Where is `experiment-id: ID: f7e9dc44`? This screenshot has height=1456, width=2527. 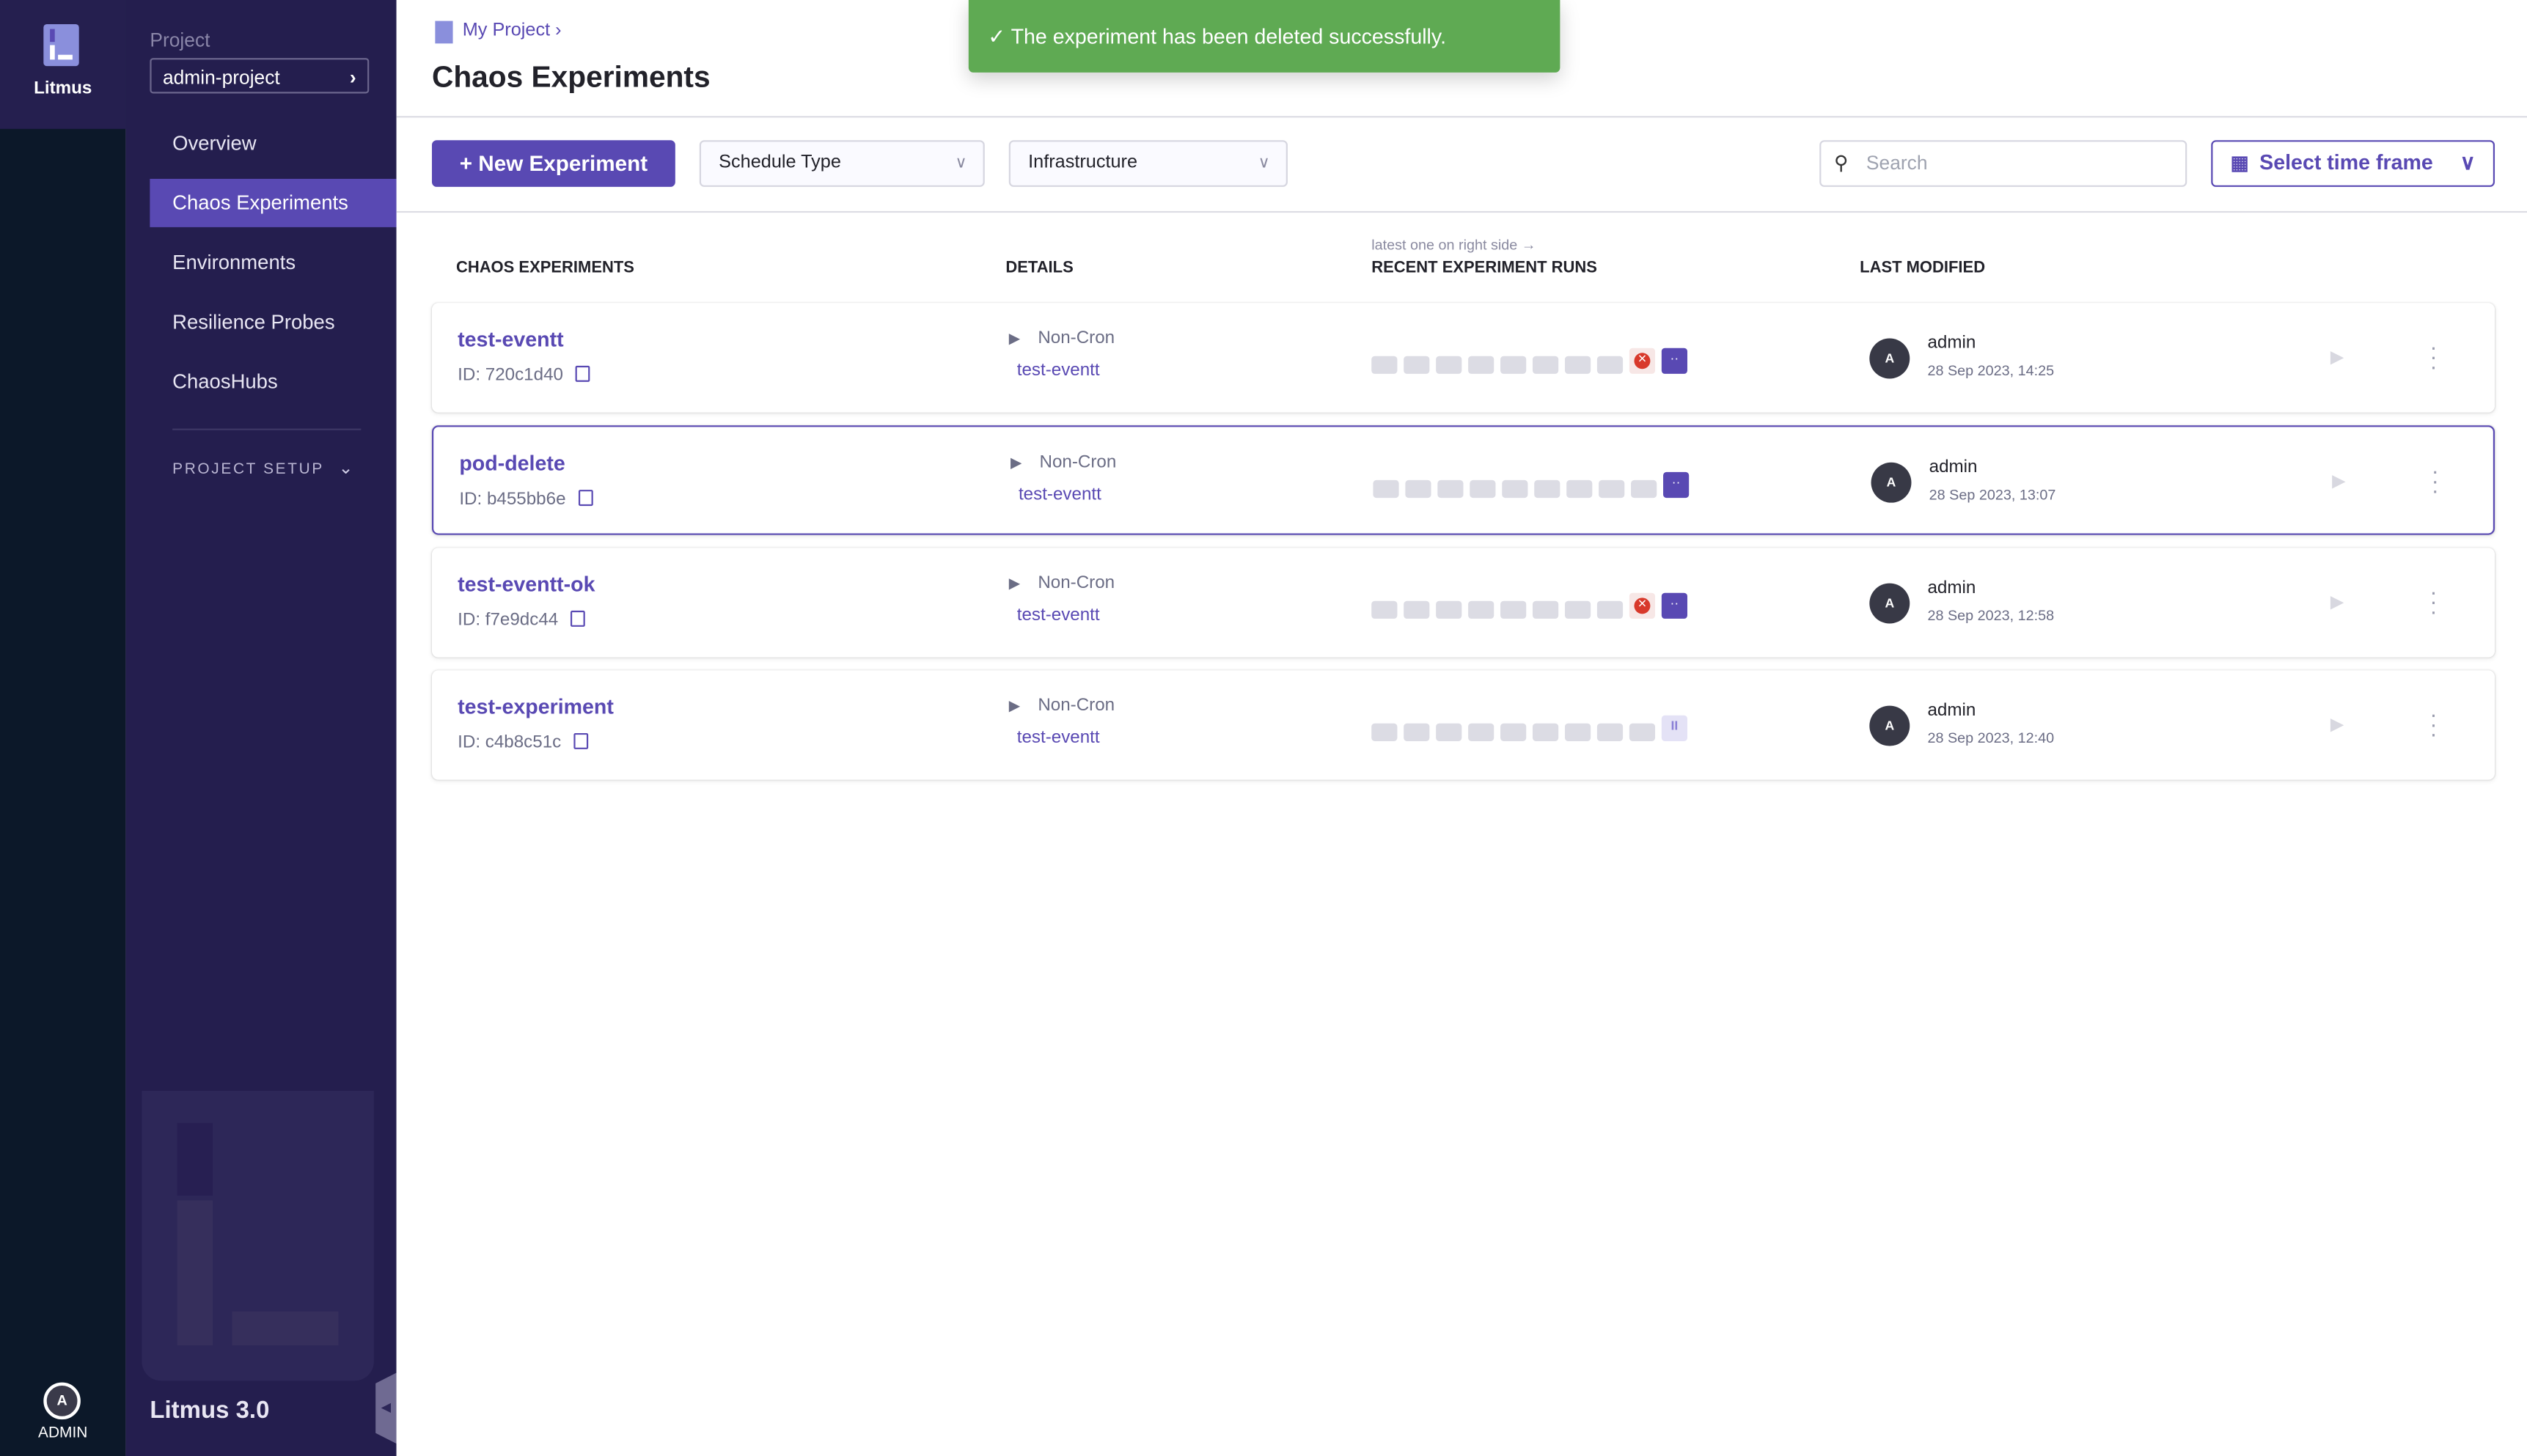
experiment-id: ID: f7e9dc44 is located at coordinates (522, 619).